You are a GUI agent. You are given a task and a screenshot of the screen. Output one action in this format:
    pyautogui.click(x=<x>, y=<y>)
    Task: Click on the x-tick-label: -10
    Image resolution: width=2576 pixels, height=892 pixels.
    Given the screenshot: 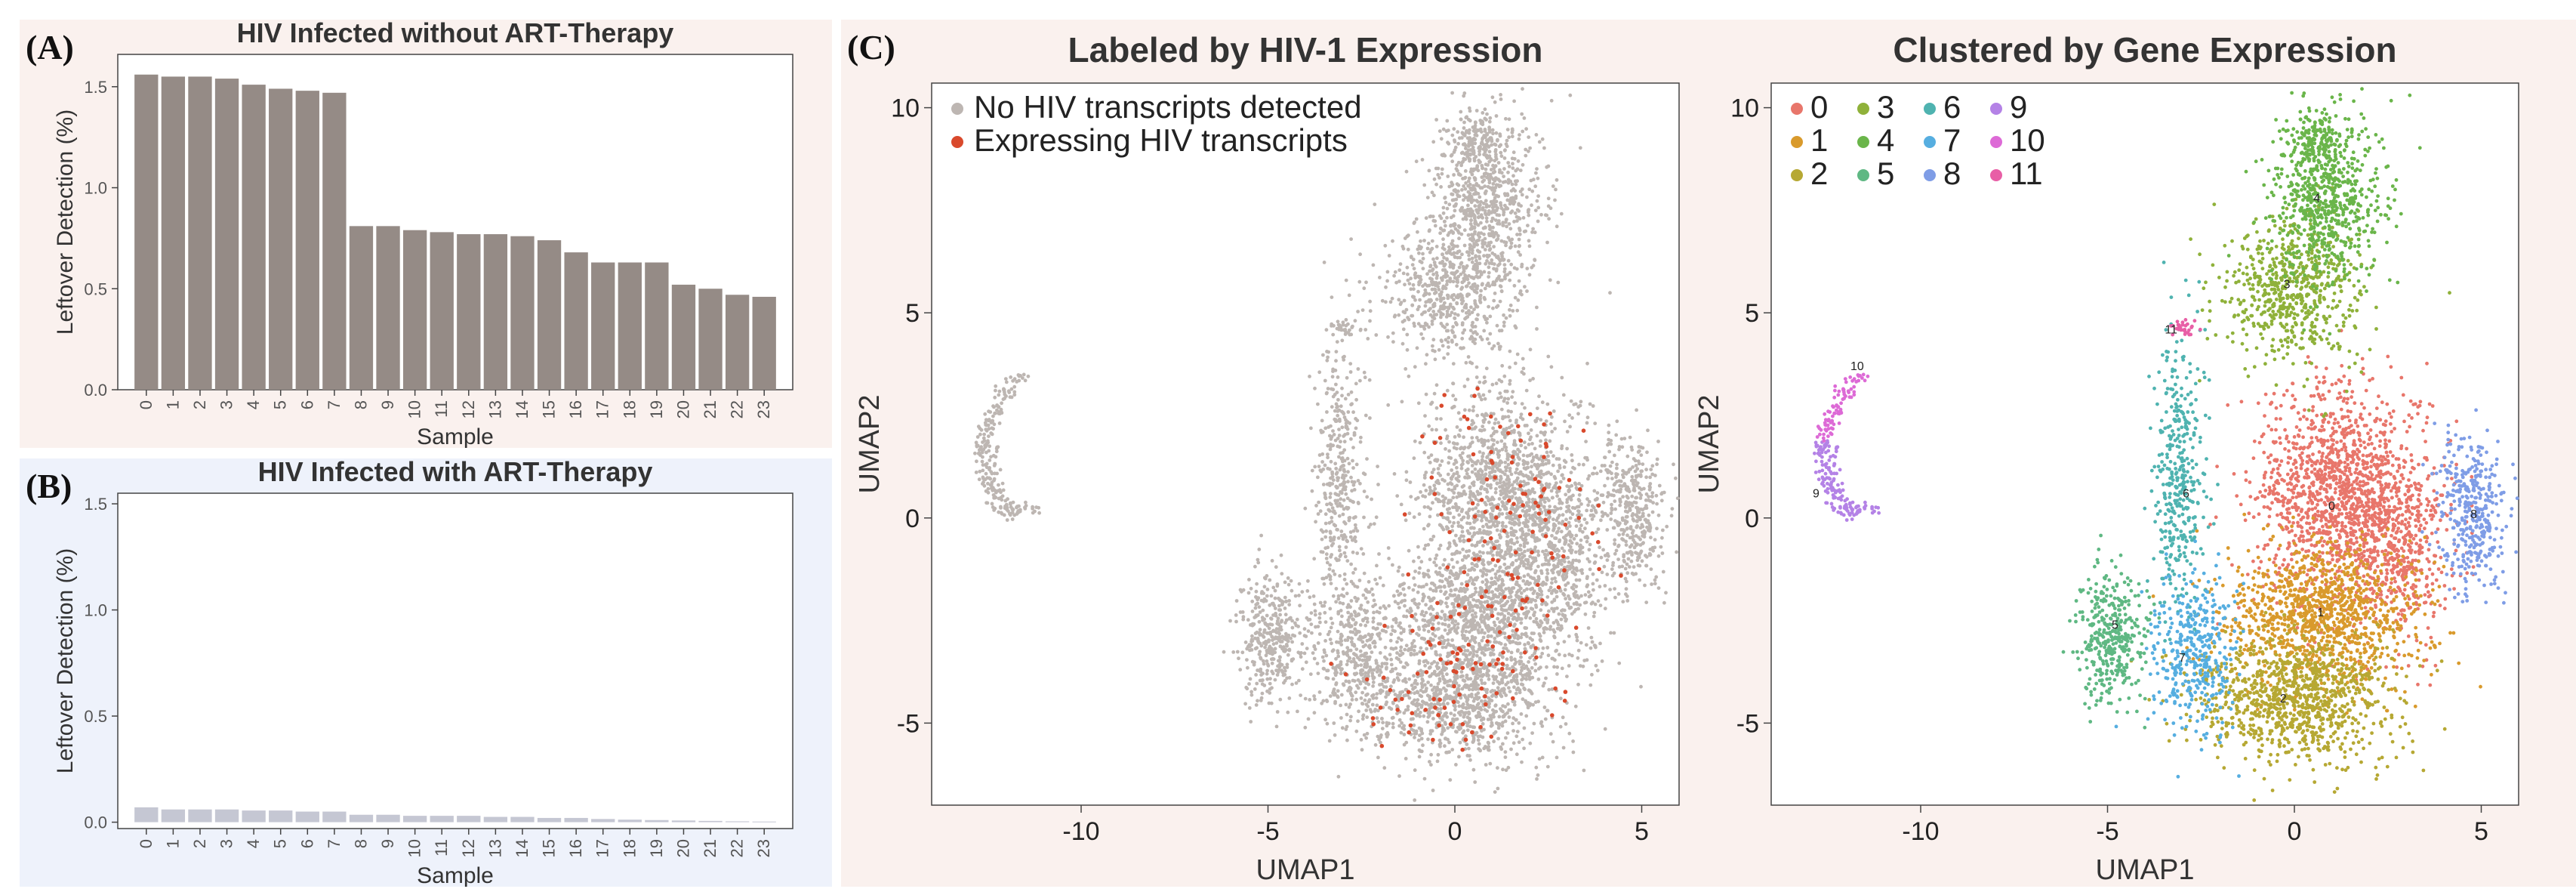 What is the action you would take?
    pyautogui.click(x=1080, y=832)
    